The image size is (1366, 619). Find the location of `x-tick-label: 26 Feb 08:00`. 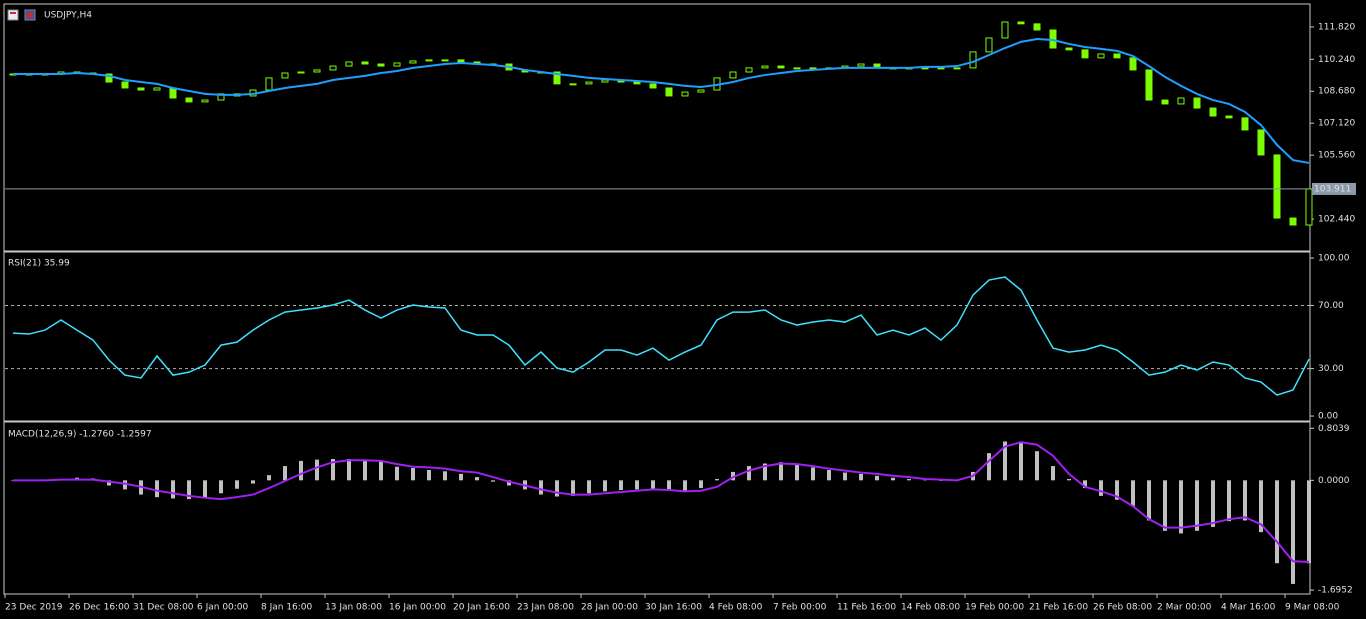

x-tick-label: 26 Feb 08:00 is located at coordinates (1122, 608).